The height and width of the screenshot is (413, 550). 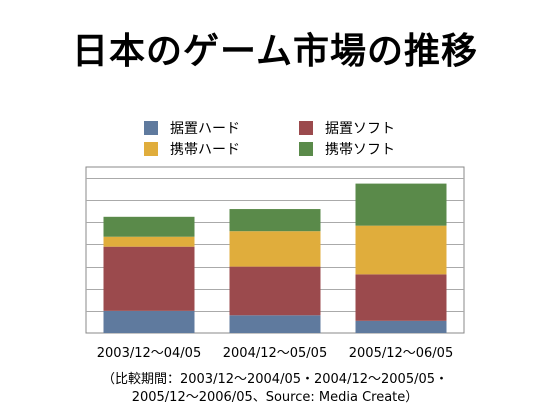 I want to click on legend-item-console-hardware: 据置ハード, so click(x=192, y=128).